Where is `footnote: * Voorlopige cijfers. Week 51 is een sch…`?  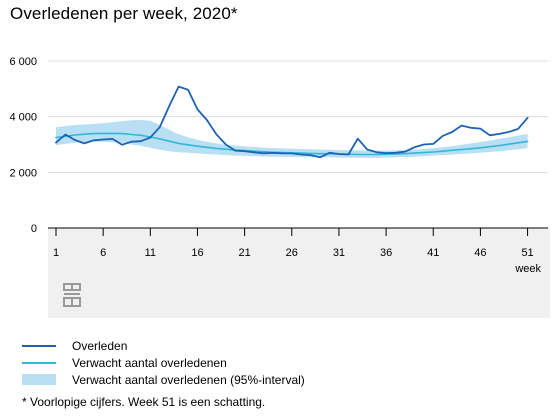
footnote: * Voorlopige cijfers. Week 51 is een sch… is located at coordinates (144, 402).